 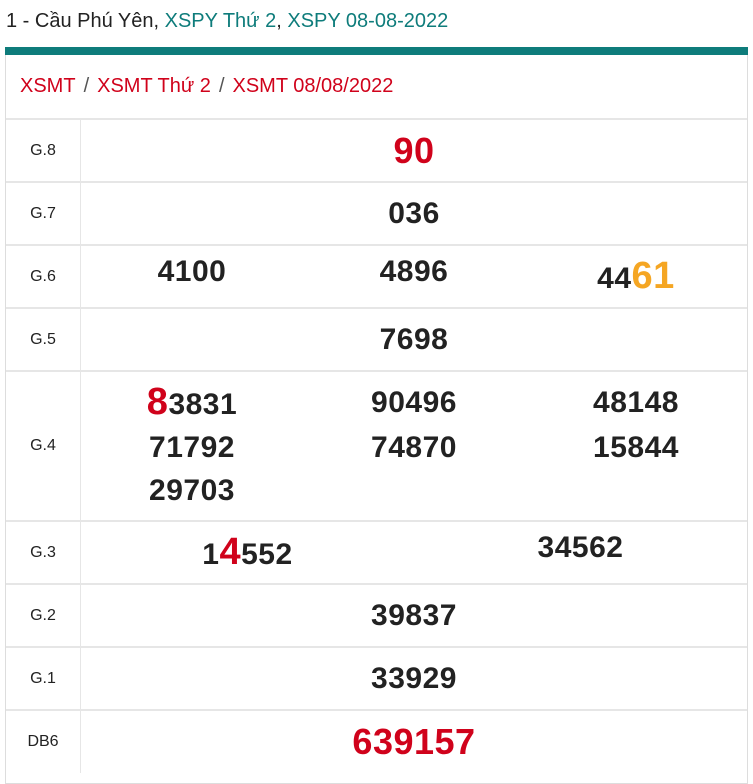 I want to click on row-g7: G.7 036, so click(x=376, y=213).